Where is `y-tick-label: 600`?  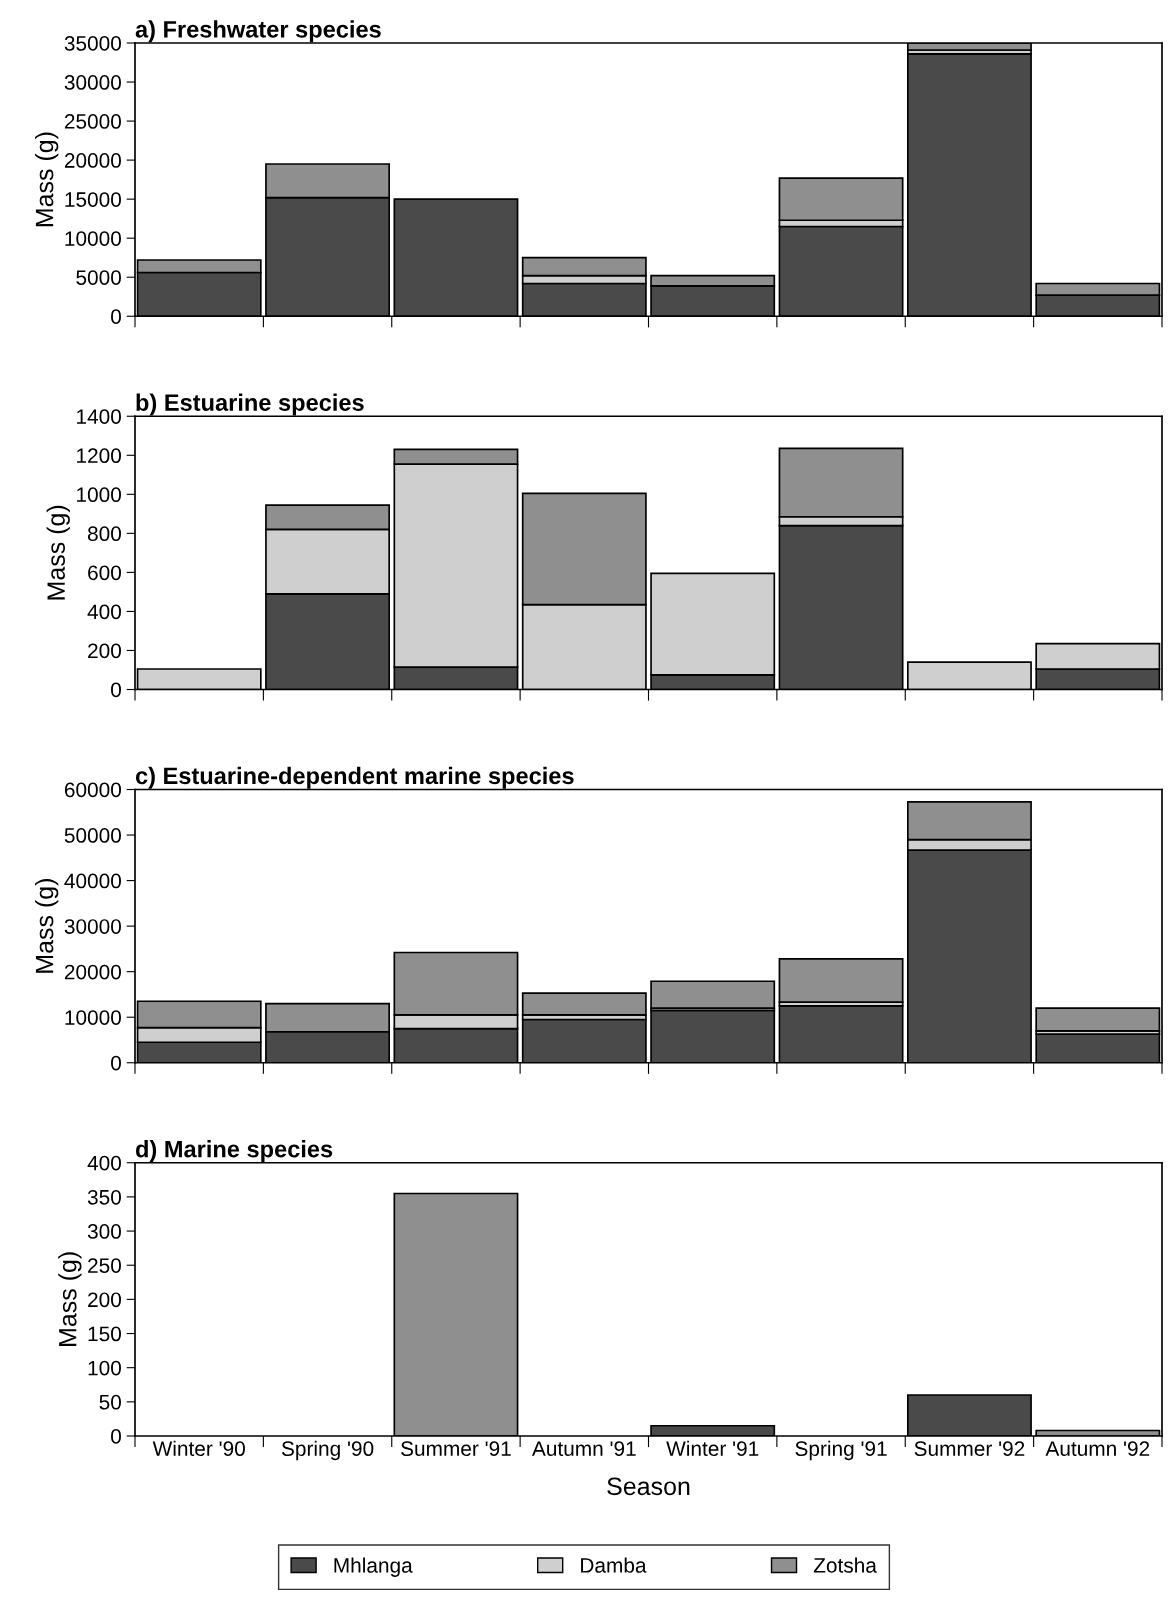
y-tick-label: 600 is located at coordinates (104, 573).